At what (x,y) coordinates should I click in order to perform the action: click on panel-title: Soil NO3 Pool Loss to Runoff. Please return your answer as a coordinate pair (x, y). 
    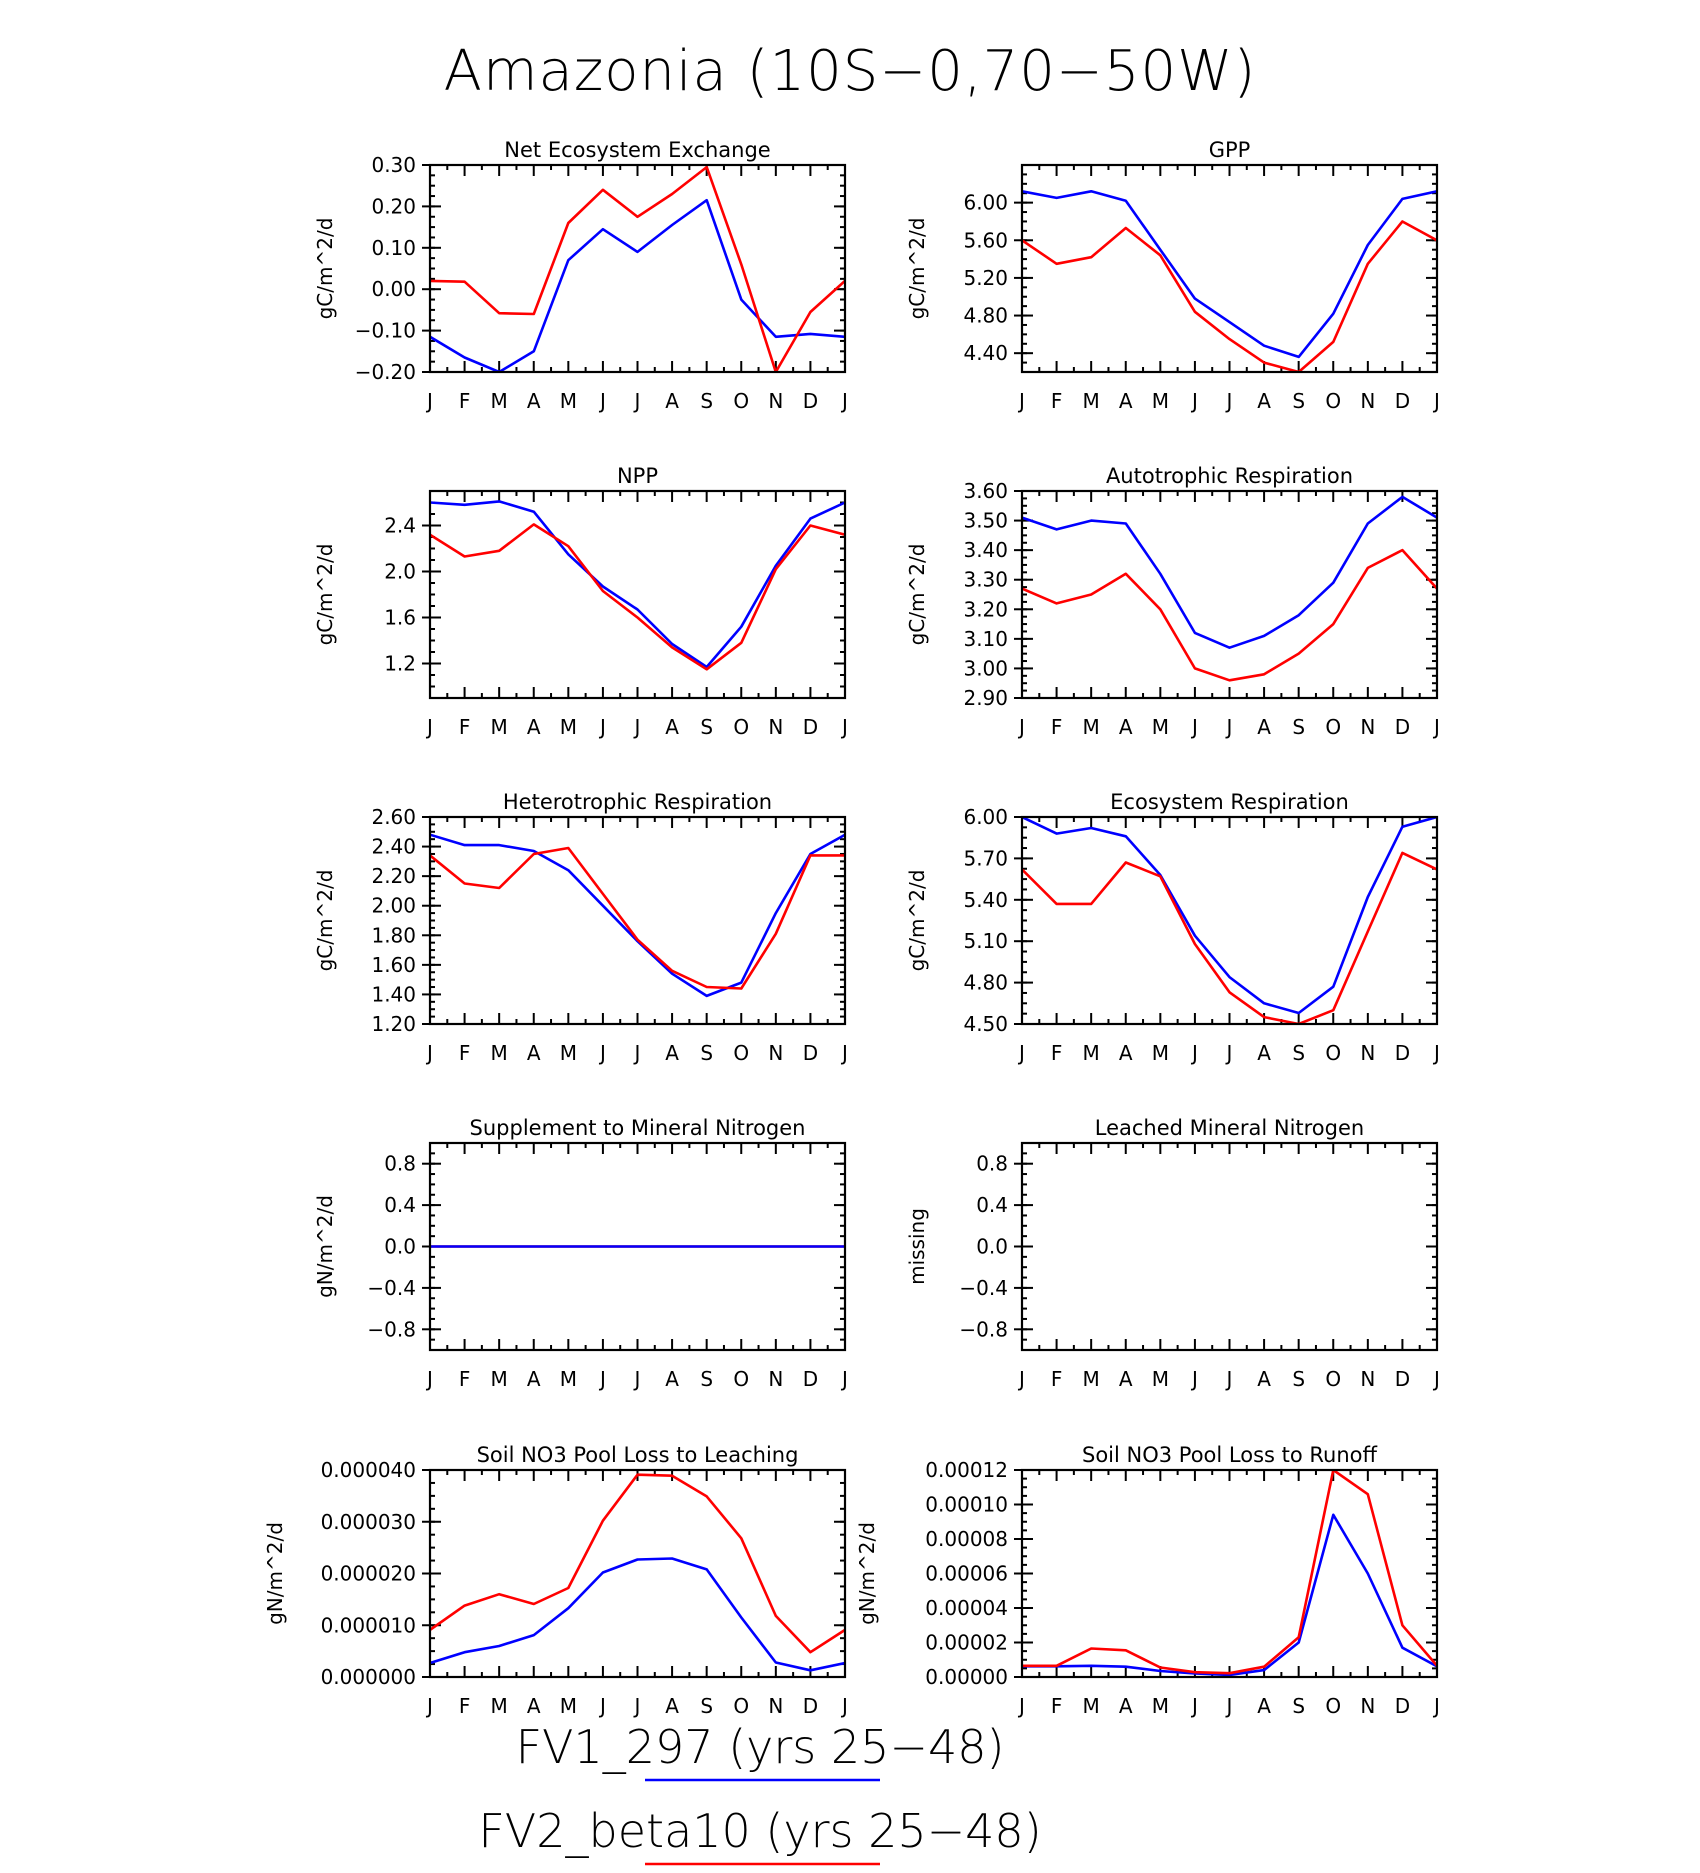
    Looking at the image, I should click on (1230, 1455).